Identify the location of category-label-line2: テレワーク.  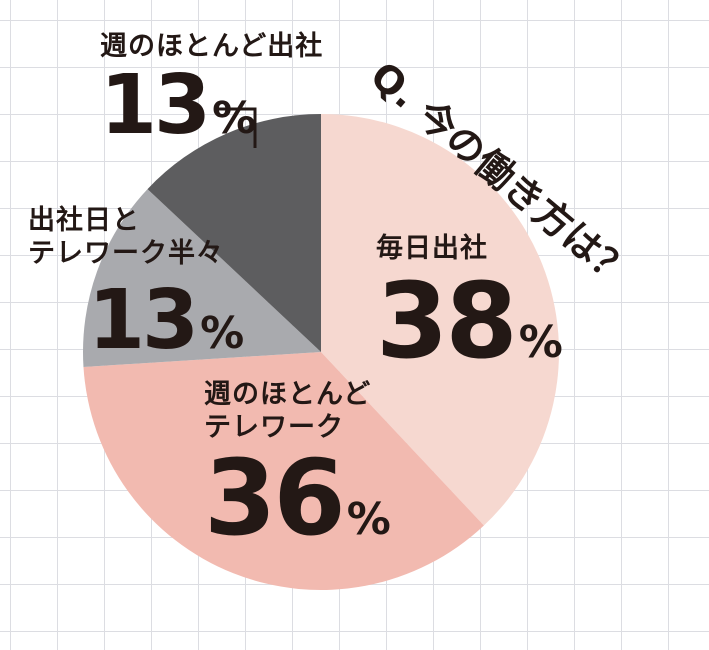
(274, 427).